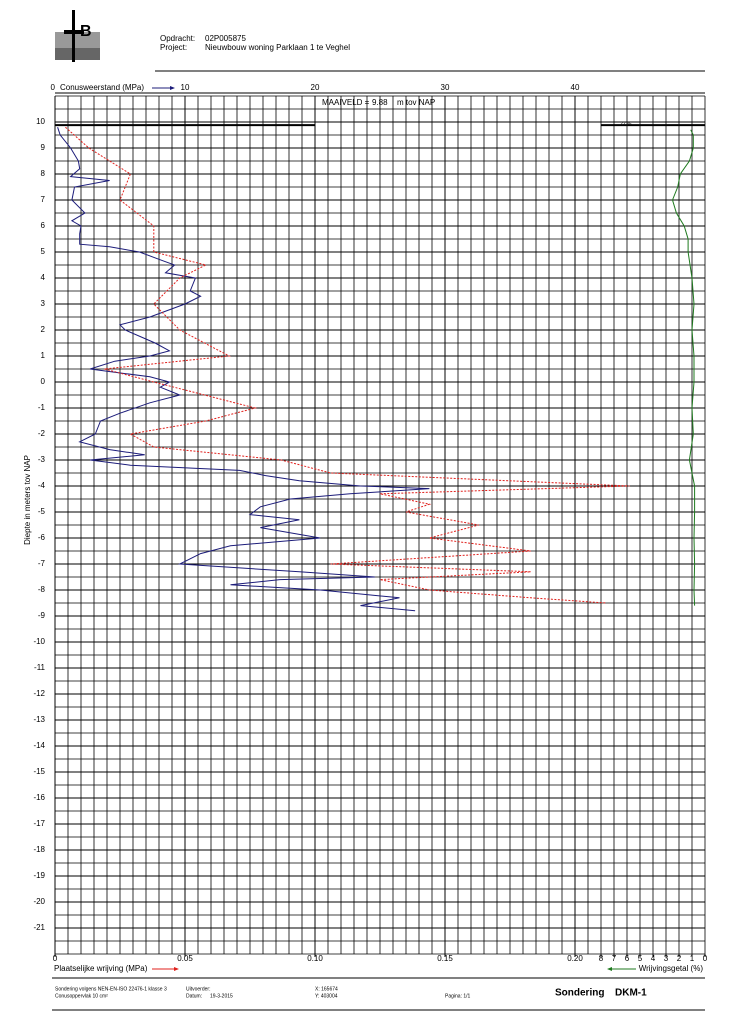 This screenshot has width=750, height=1018. I want to click on footer-executor-label: Uitvoerder:, so click(198, 989).